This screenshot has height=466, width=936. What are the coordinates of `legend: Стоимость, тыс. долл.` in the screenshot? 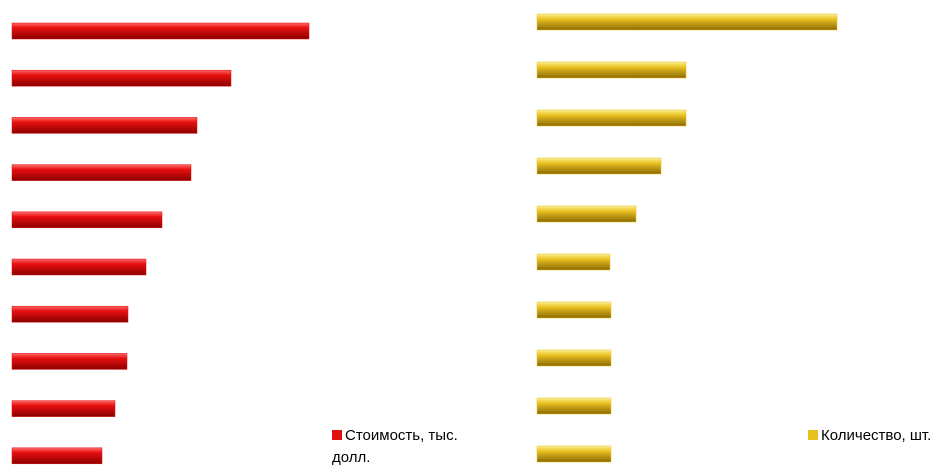 It's located at (397, 445).